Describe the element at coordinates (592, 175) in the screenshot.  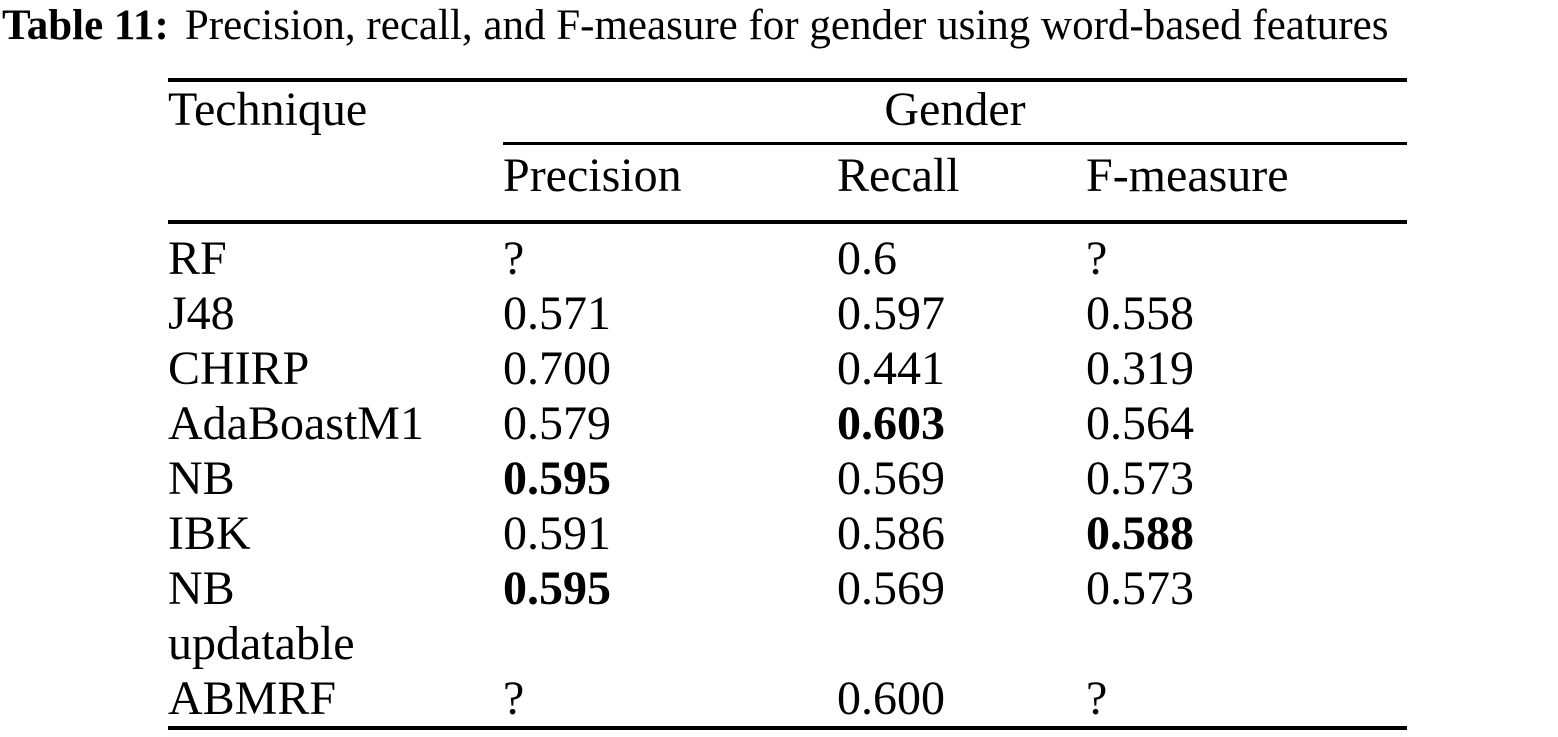
I see `header-precision: Precision` at that location.